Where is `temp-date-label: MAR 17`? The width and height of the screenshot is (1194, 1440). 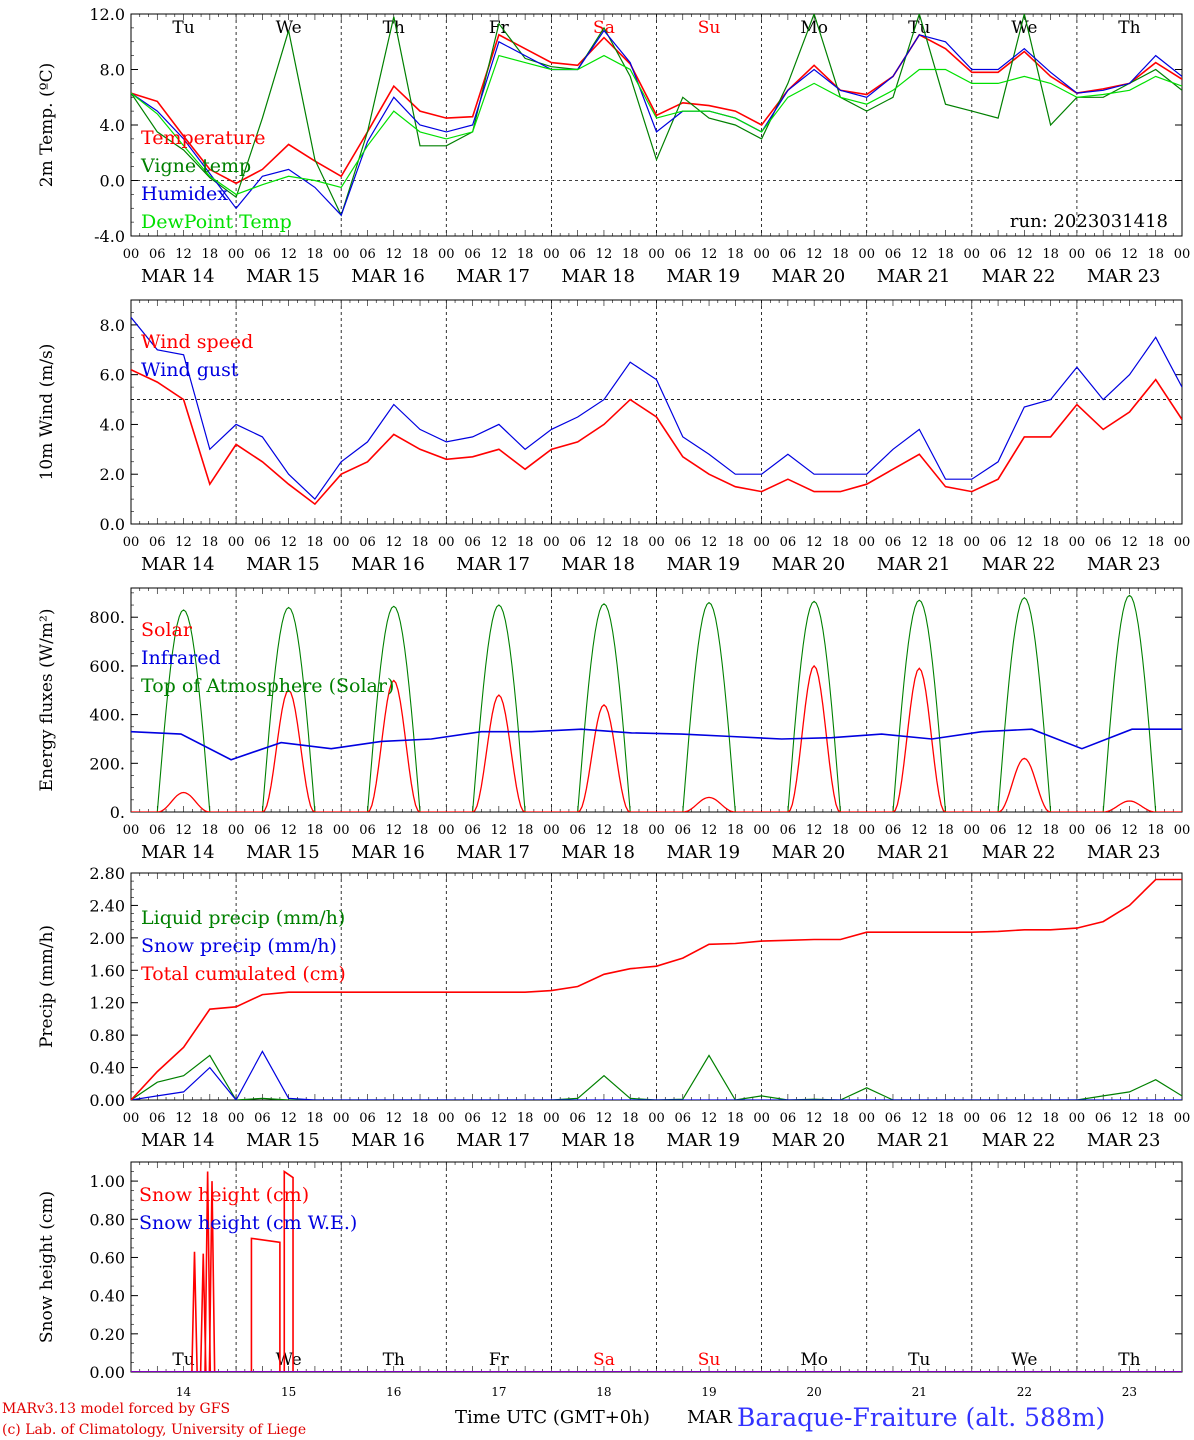
temp-date-label: MAR 17 is located at coordinates (493, 276).